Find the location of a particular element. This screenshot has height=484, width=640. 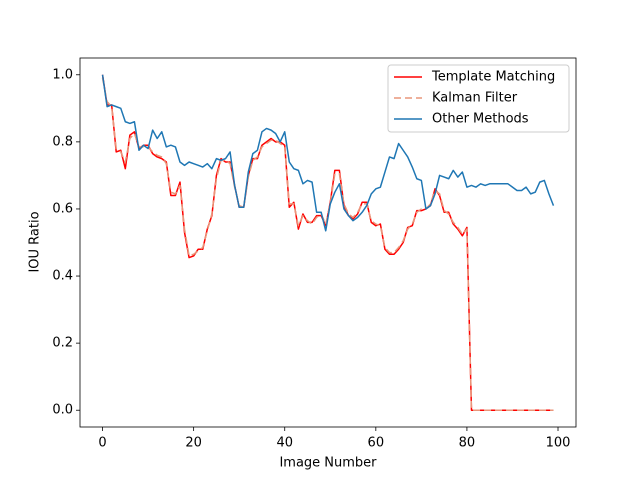

y-tick-label: 0.2 is located at coordinates (62, 343).